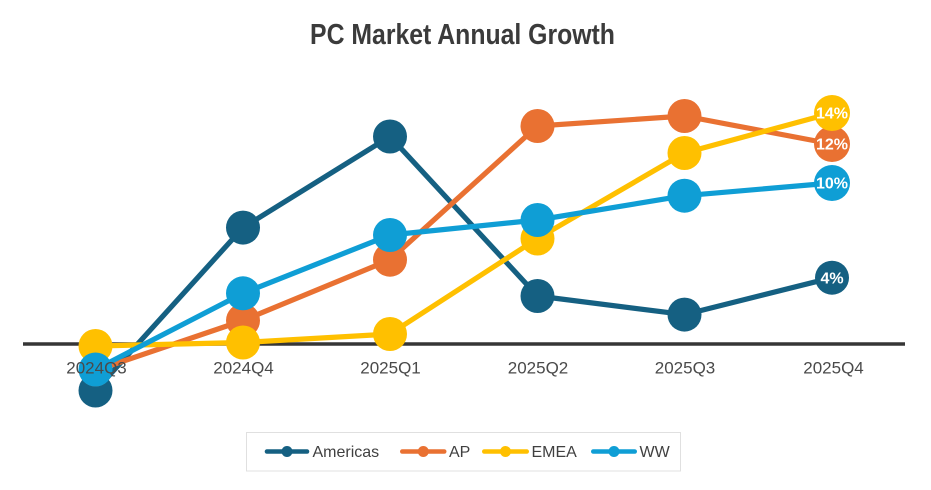 The width and height of the screenshot is (931, 490). I want to click on svg-text: AP, so click(459, 452).